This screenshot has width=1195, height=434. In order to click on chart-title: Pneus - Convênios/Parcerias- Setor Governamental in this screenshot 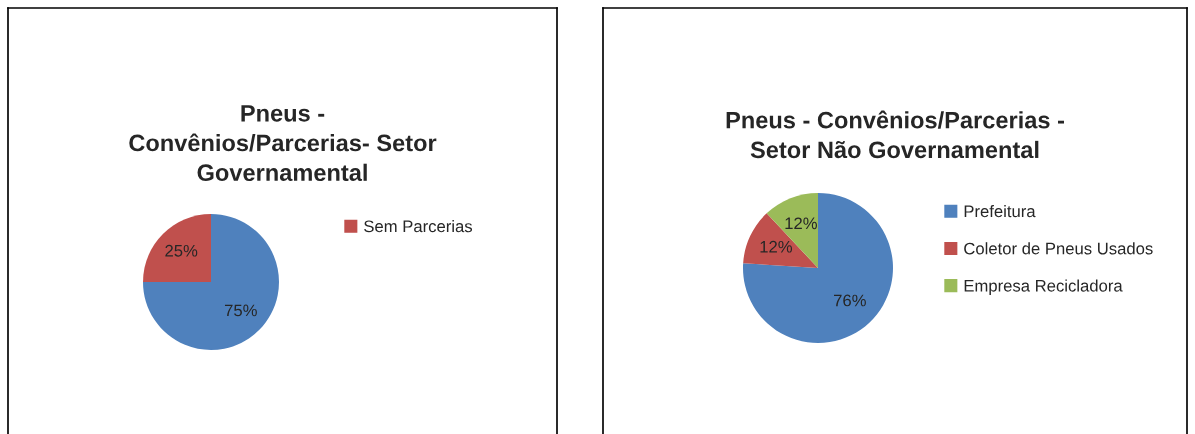, I will do `click(283, 143)`.